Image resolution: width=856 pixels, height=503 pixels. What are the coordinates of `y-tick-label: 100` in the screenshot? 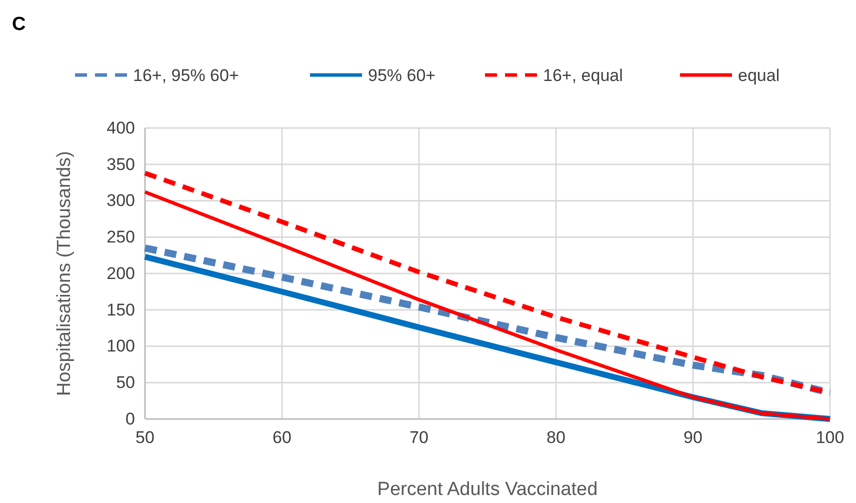 It's located at (120, 346).